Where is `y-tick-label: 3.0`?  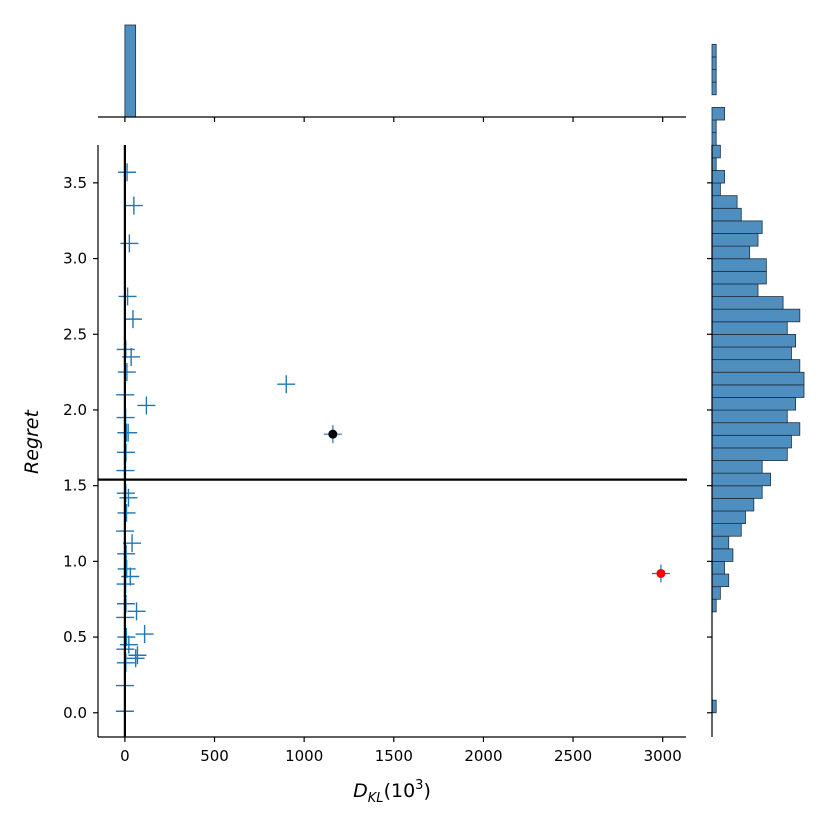 y-tick-label: 3.0 is located at coordinates (75, 259).